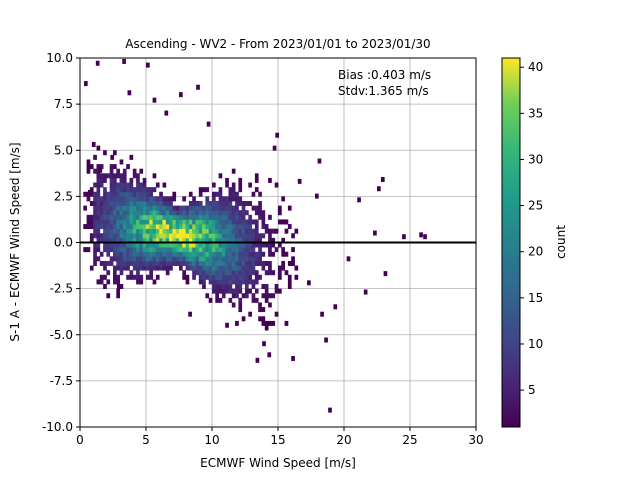 The width and height of the screenshot is (640, 480). Describe the element at coordinates (561, 242) in the screenshot. I see `colorbar-label: count` at that location.